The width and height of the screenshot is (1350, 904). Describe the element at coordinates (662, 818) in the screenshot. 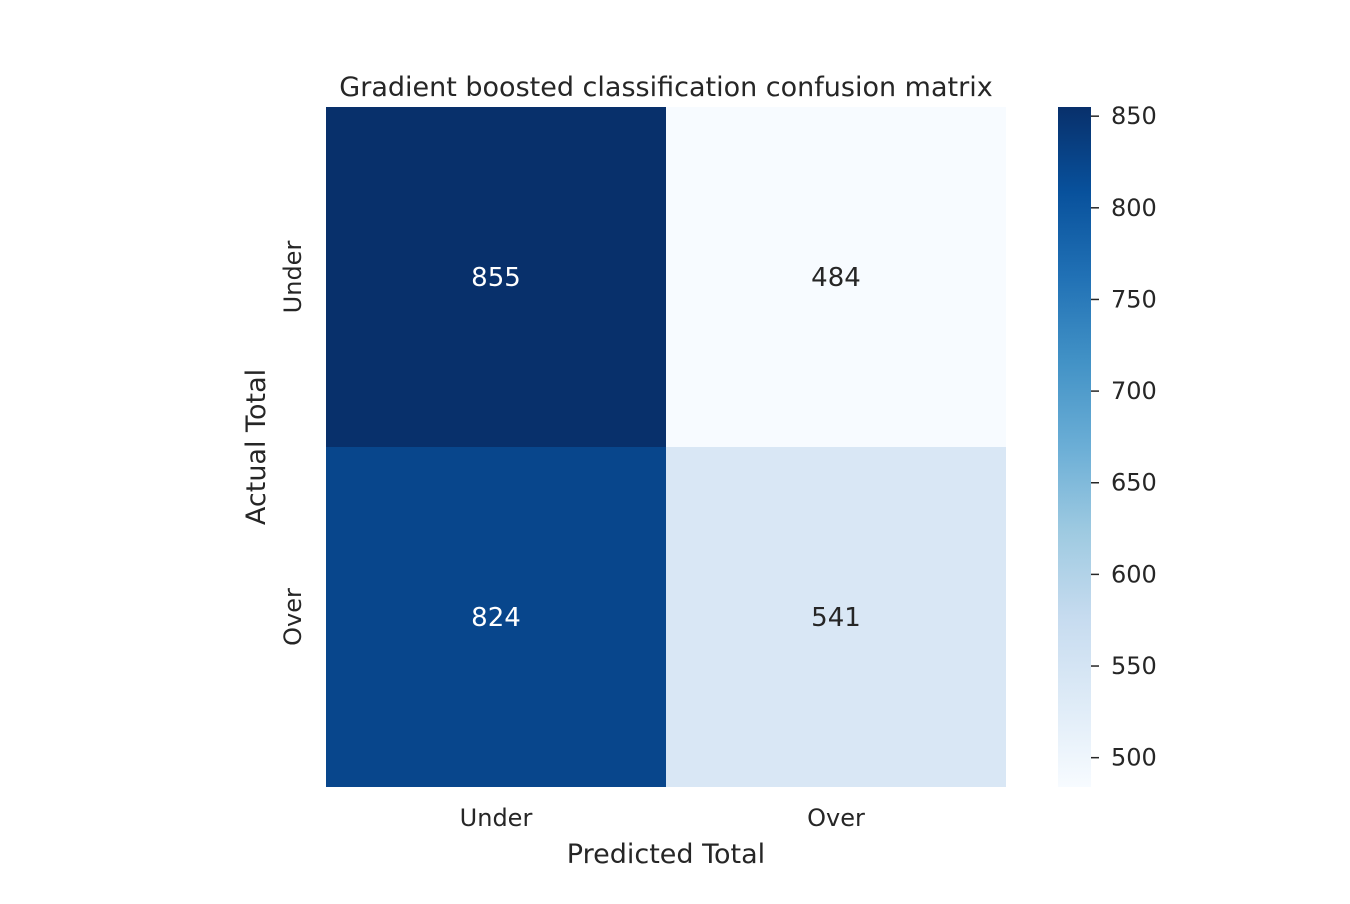

I see `x-axis-ticks: Under Over` at that location.